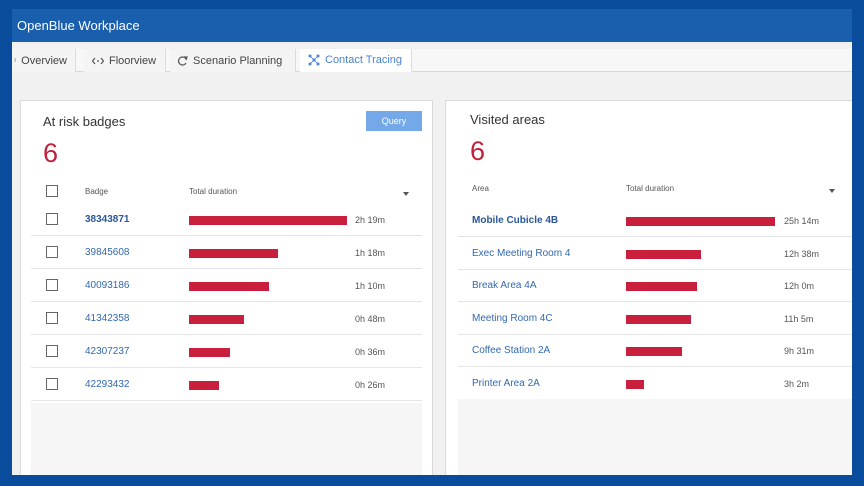 Image resolution: width=864 pixels, height=486 pixels. Describe the element at coordinates (797, 383) in the screenshot. I see `duration-value: 3h 2m` at that location.